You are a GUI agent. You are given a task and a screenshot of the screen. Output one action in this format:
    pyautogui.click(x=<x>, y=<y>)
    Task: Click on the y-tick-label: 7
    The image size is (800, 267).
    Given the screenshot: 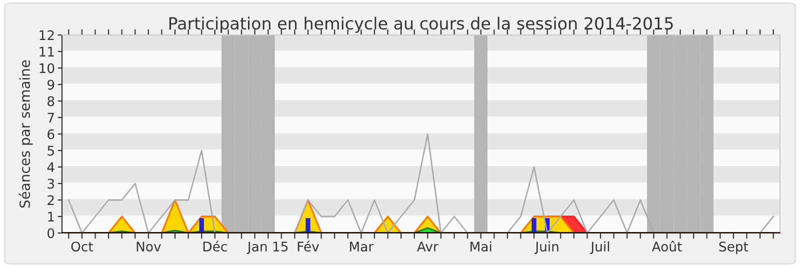 What is the action you would take?
    pyautogui.click(x=51, y=117)
    